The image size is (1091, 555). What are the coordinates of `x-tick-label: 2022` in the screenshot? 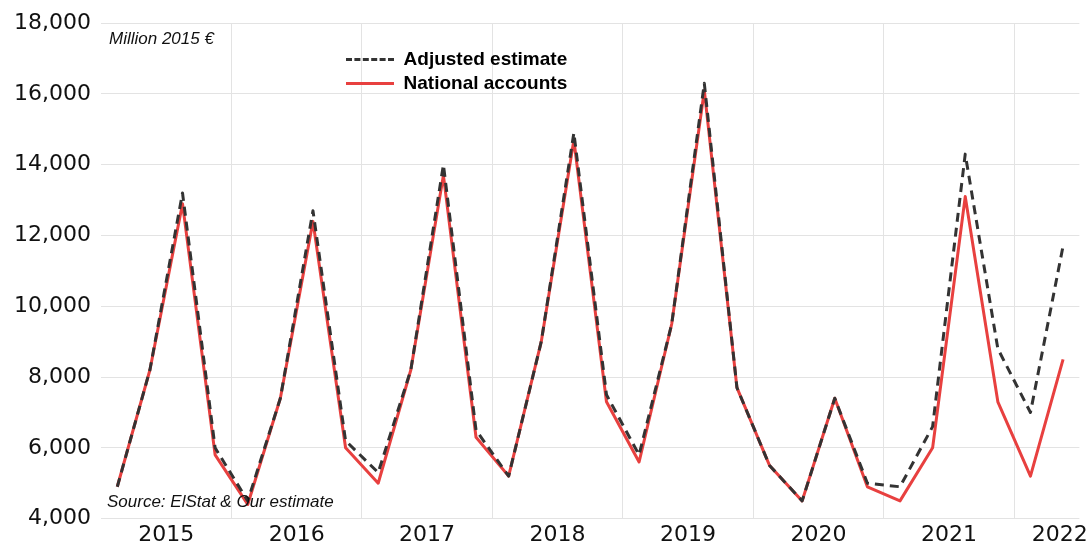 It's located at (1059, 533).